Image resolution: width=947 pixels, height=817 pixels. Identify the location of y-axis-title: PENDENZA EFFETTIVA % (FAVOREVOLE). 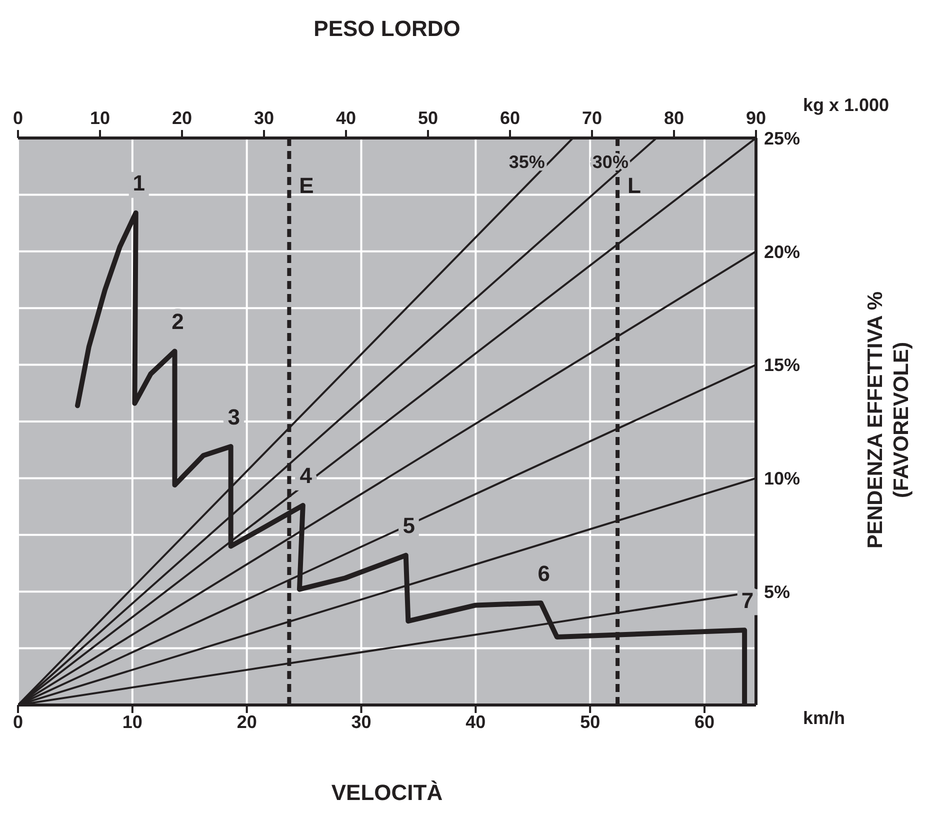
(888, 420).